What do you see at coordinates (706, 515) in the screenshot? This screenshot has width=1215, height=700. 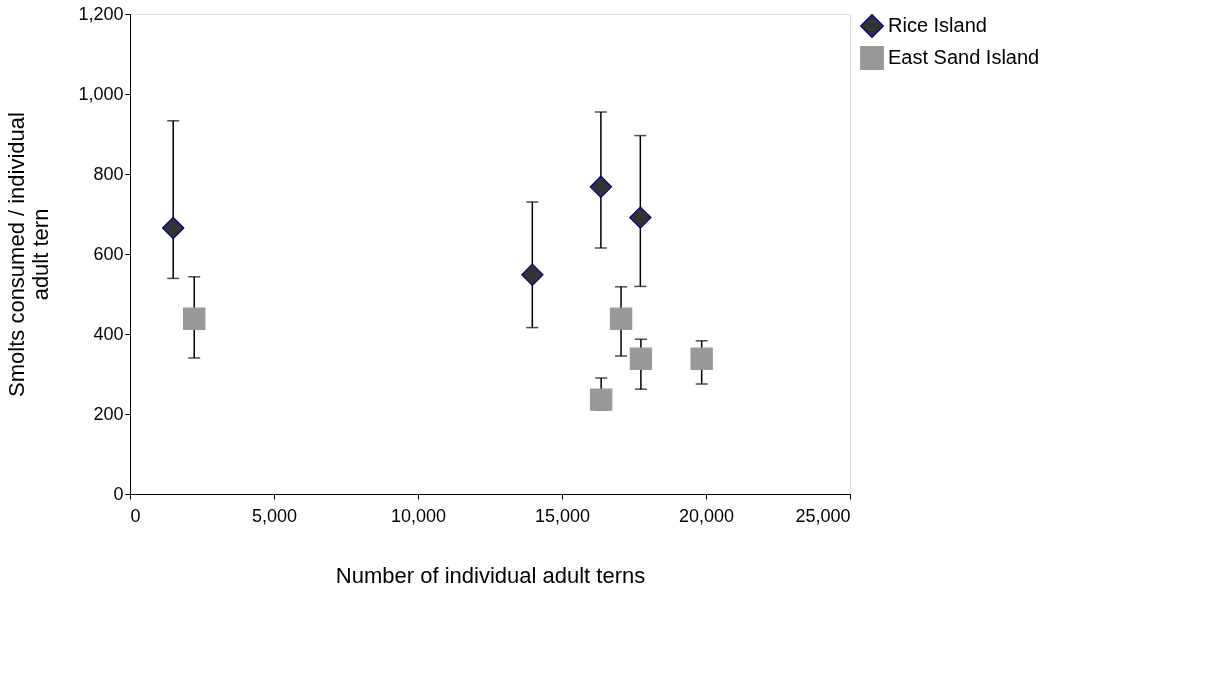 I see `x-tick-label: 20,000` at bounding box center [706, 515].